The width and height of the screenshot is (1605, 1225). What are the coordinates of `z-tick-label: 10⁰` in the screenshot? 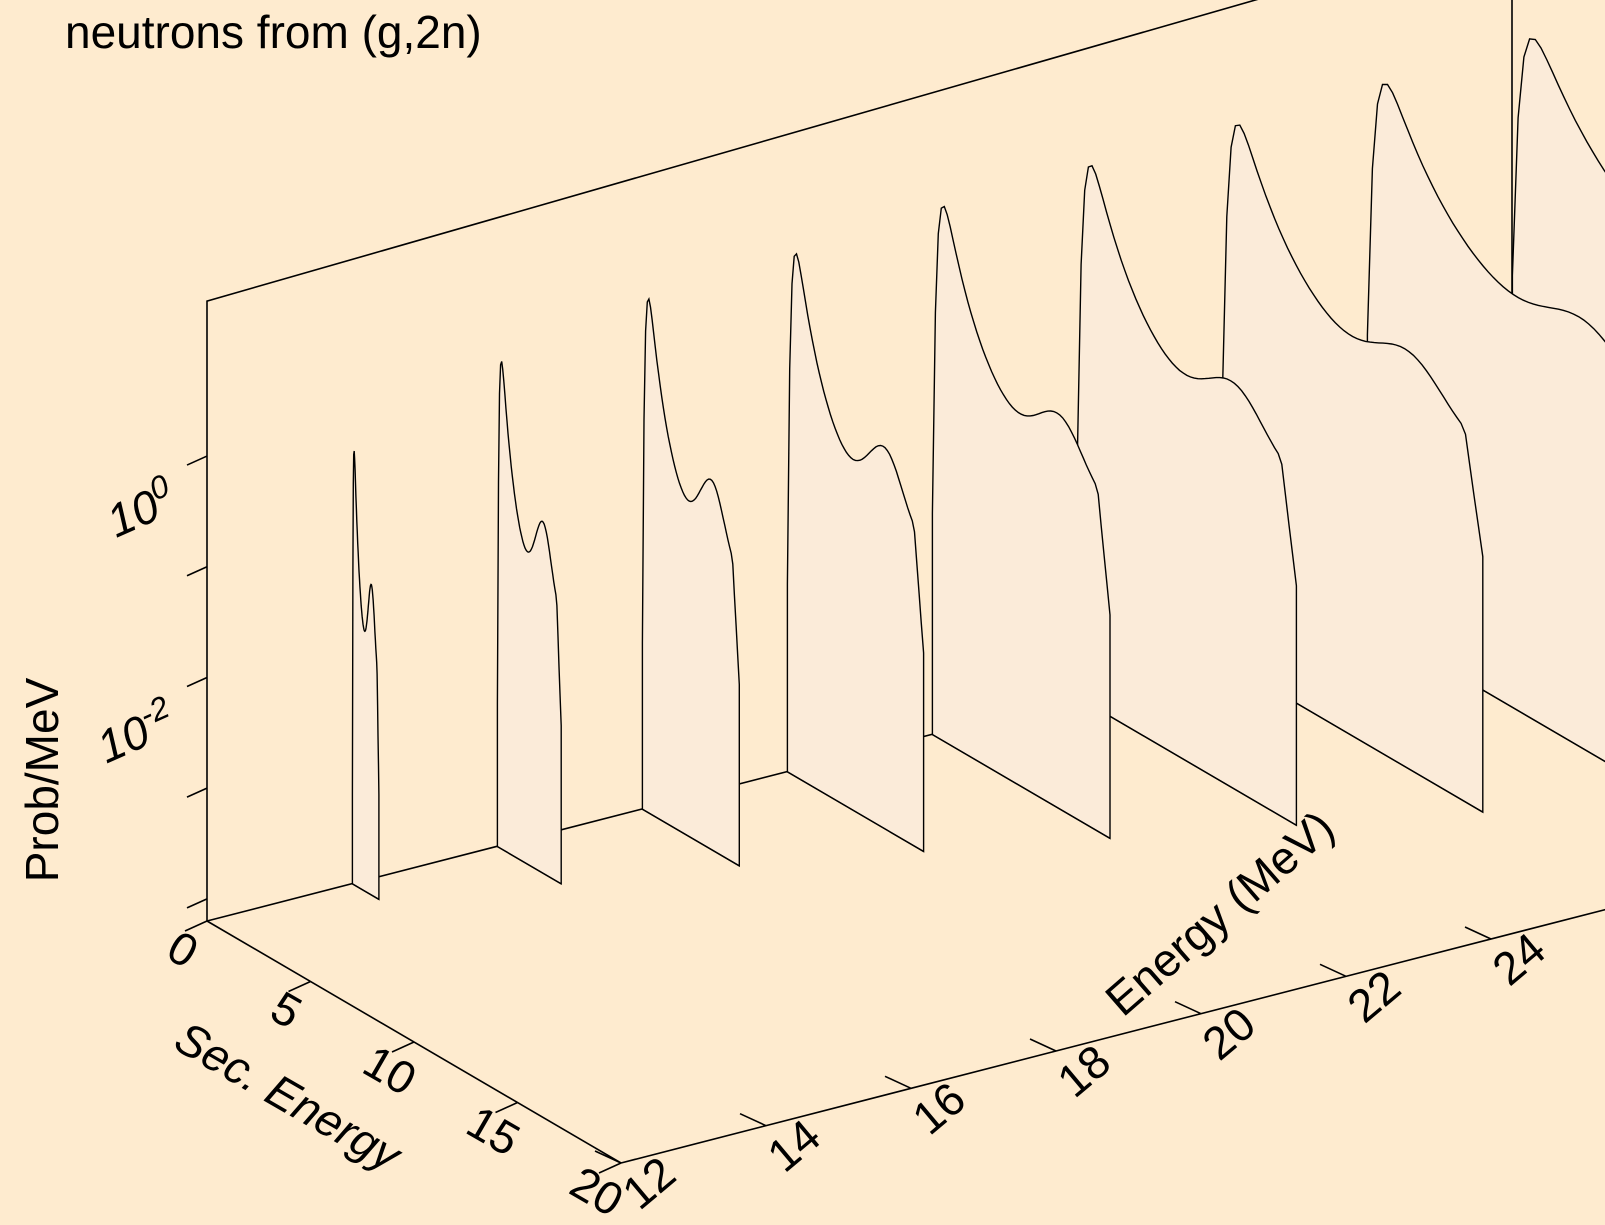 It's located at (140, 507).